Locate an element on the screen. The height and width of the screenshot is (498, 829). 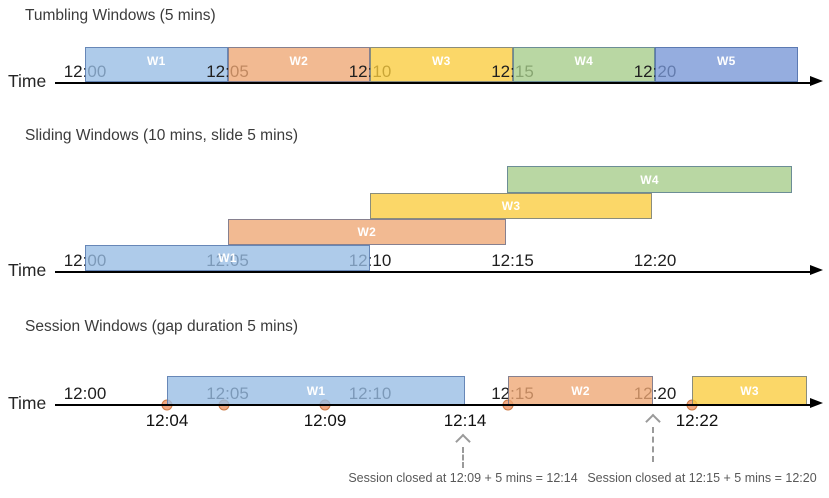
session-window-w2-box: W2 is located at coordinates (580, 390).